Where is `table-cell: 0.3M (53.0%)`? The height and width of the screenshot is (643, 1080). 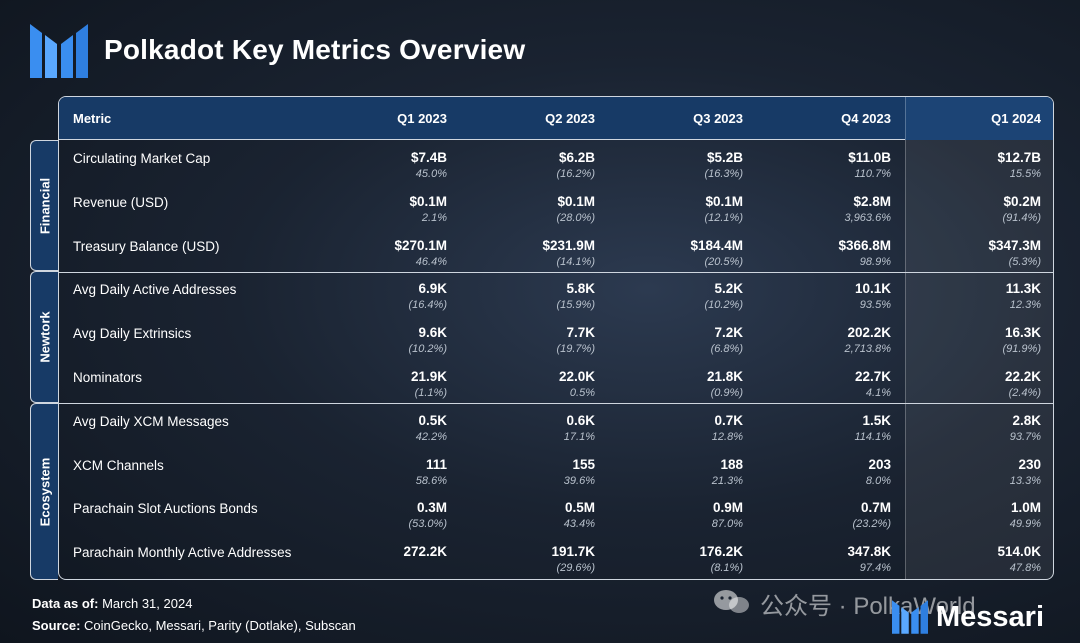
table-cell: 0.3M (53.0%) is located at coordinates (382, 516).